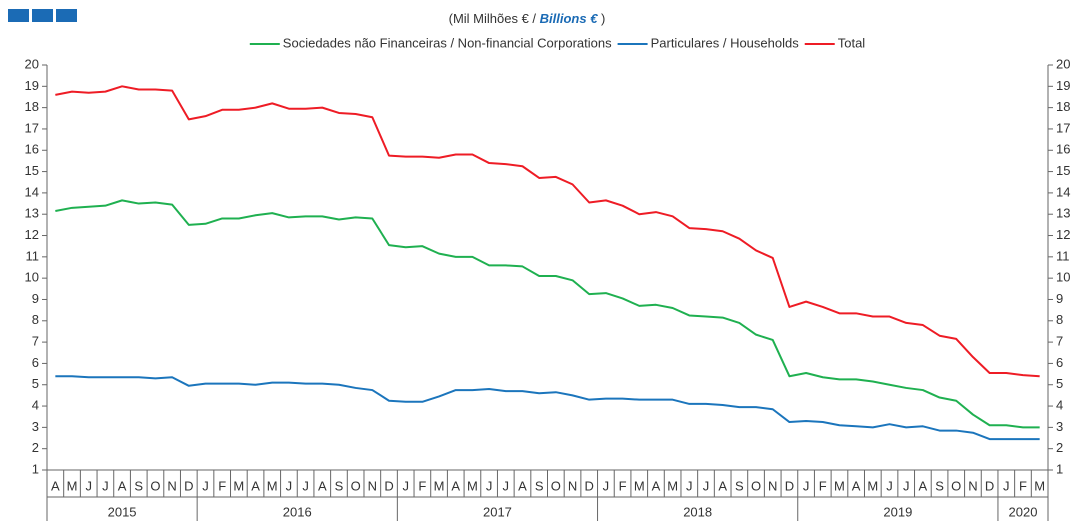  What do you see at coordinates (1059, 341) in the screenshot?
I see `y2-tick-label: 7` at bounding box center [1059, 341].